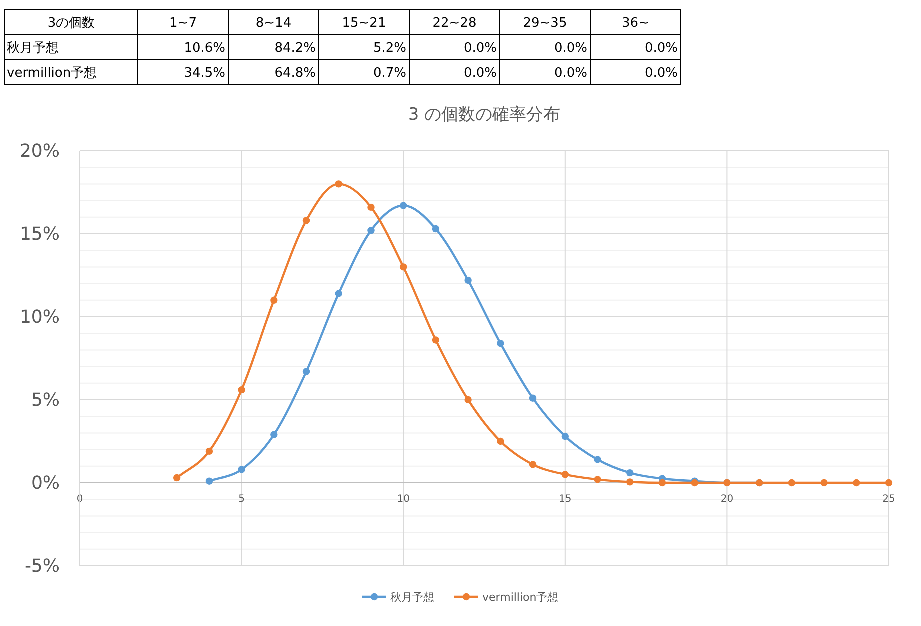 The image size is (921, 626). I want to click on text: vermillion予想, so click(52, 73).